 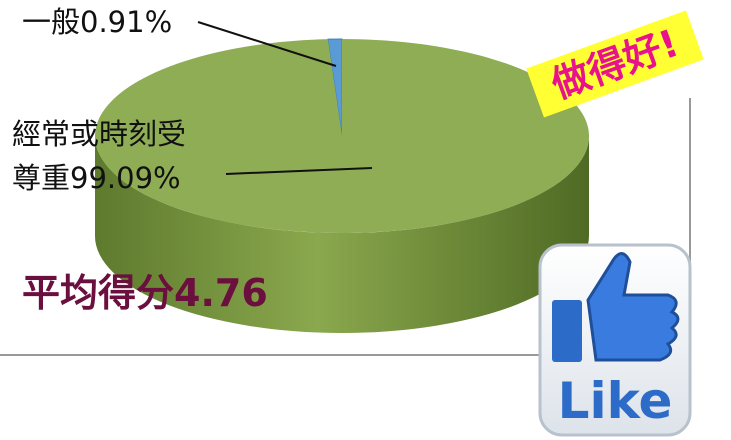 I want to click on category-label: 經常或時刻受尊重, so click(x=99, y=156).